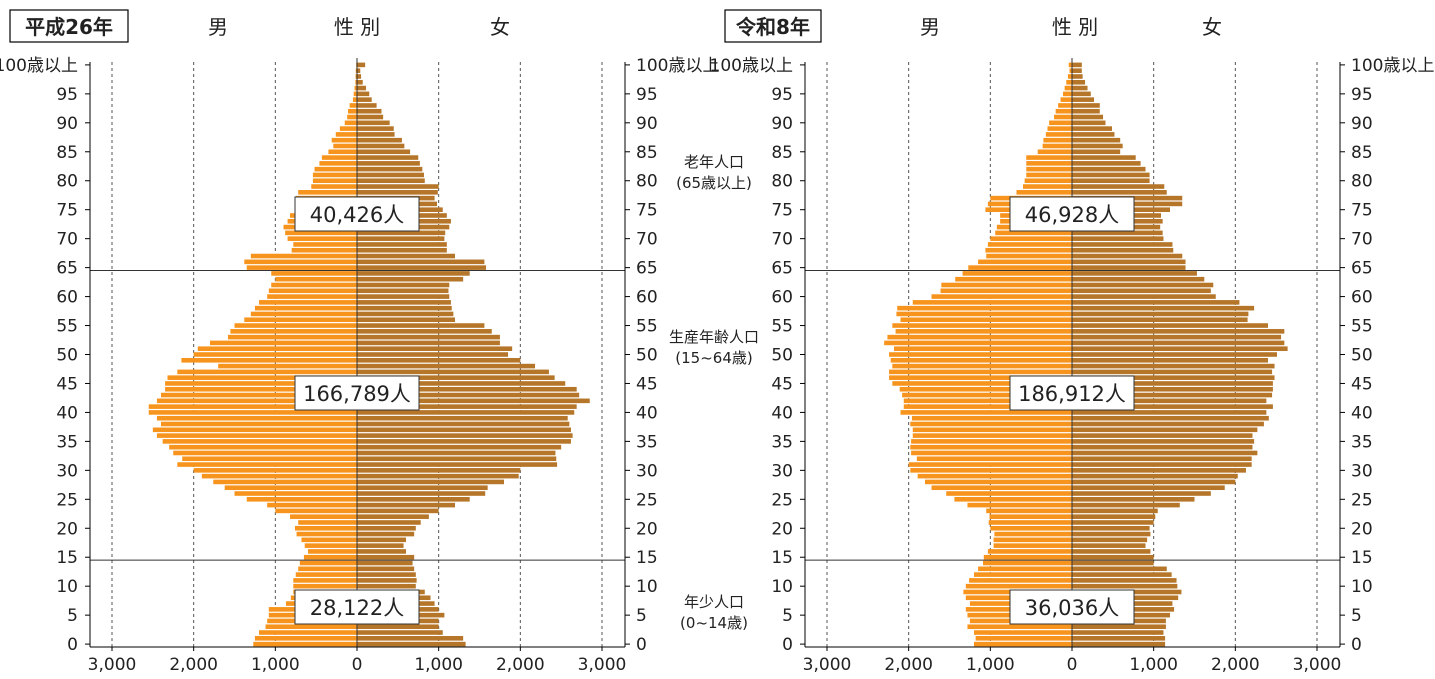  What do you see at coordinates (67, 124) in the screenshot?
I see `age-label-left: 90` at bounding box center [67, 124].